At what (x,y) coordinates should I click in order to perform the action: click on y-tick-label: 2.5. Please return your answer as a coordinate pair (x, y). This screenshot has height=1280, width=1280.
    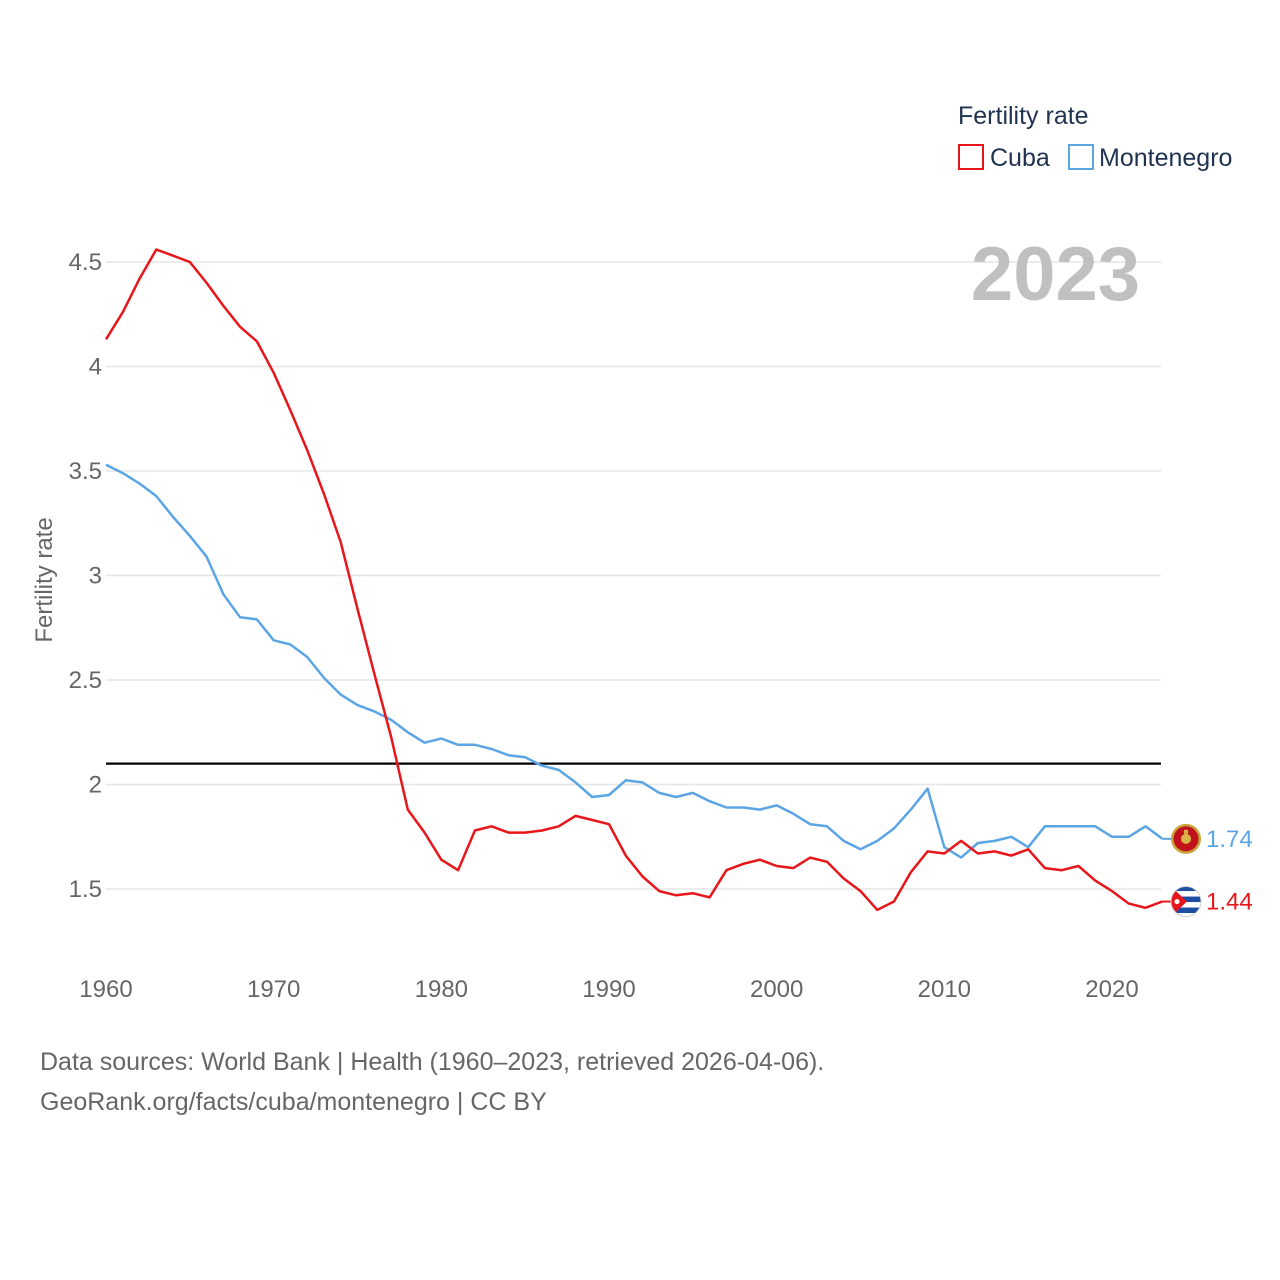
    Looking at the image, I should click on (85, 680).